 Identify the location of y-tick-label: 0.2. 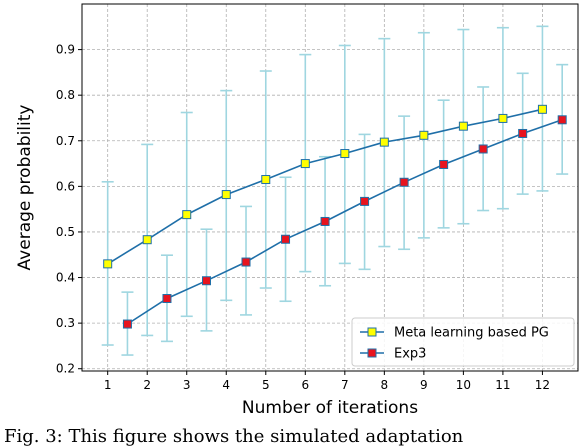
(65, 369).